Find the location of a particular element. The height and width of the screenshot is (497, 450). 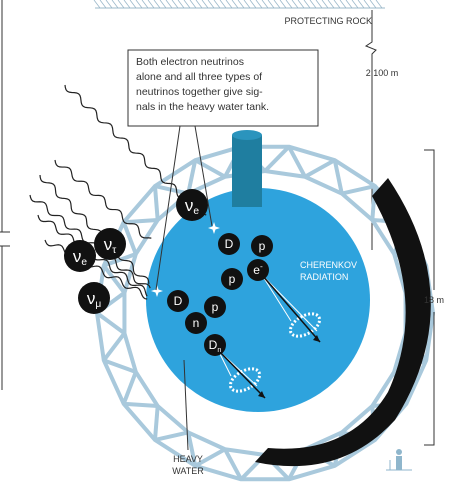

particle-sub: τ is located at coordinates (114, 250).